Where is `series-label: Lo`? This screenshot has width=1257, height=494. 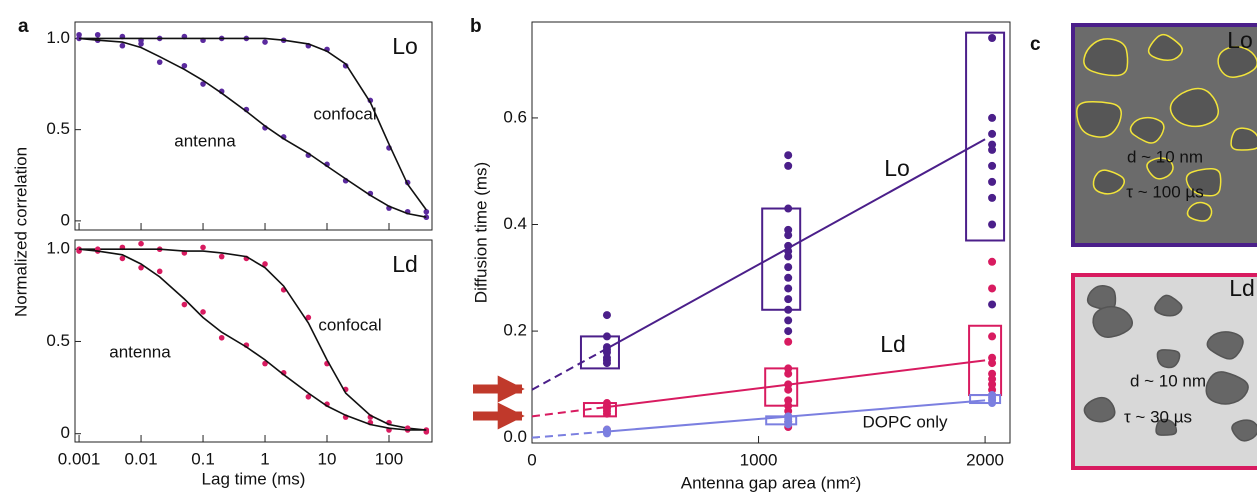 series-label: Lo is located at coordinates (897, 168).